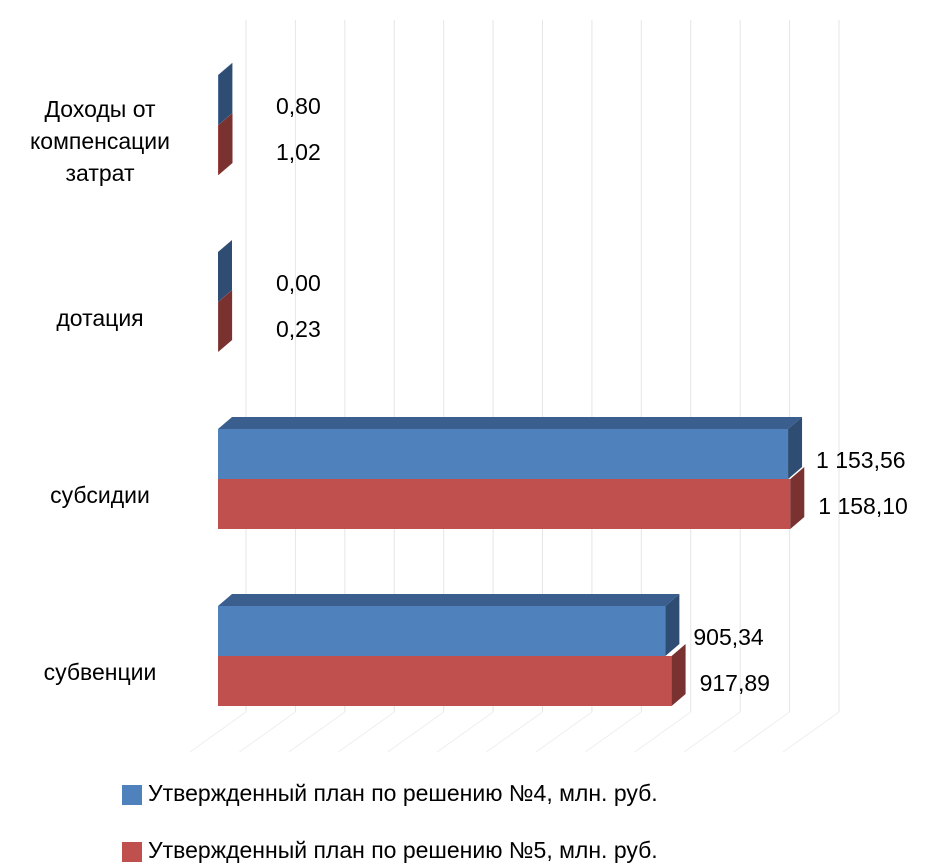 The height and width of the screenshot is (865, 932). I want to click on category-label: дотация, so click(100, 318).